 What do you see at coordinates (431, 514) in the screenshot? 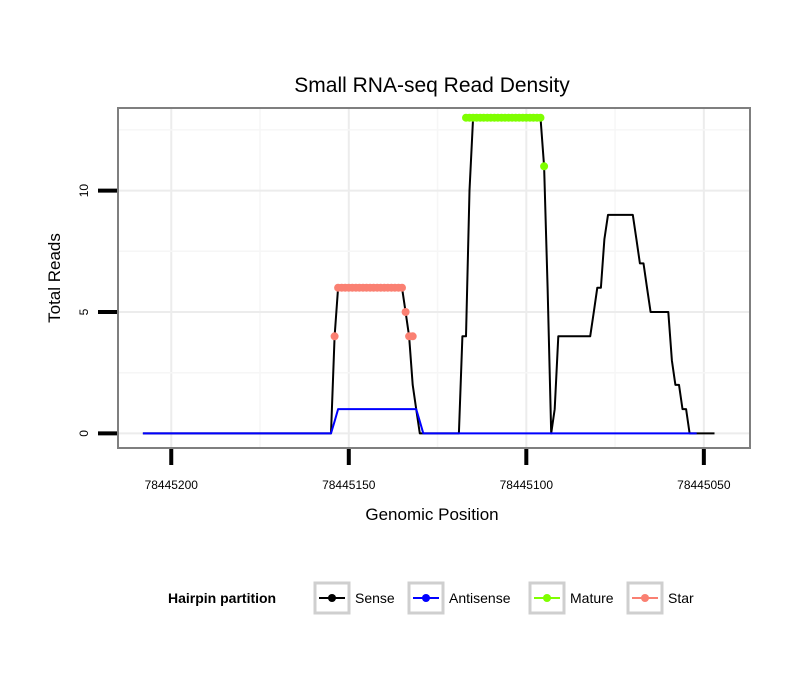
I see `x-axis-title: Genomic Position` at bounding box center [431, 514].